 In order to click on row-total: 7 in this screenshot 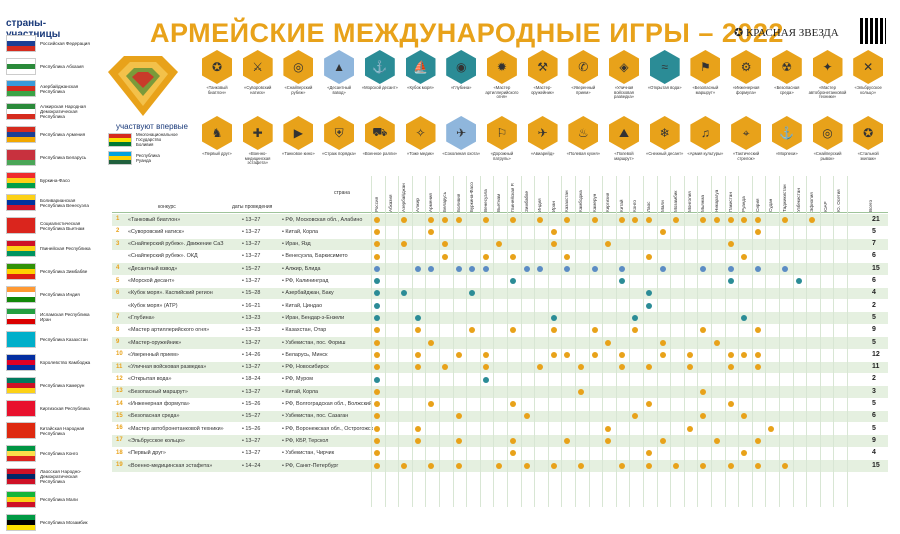, I will do `click(874, 244)`.